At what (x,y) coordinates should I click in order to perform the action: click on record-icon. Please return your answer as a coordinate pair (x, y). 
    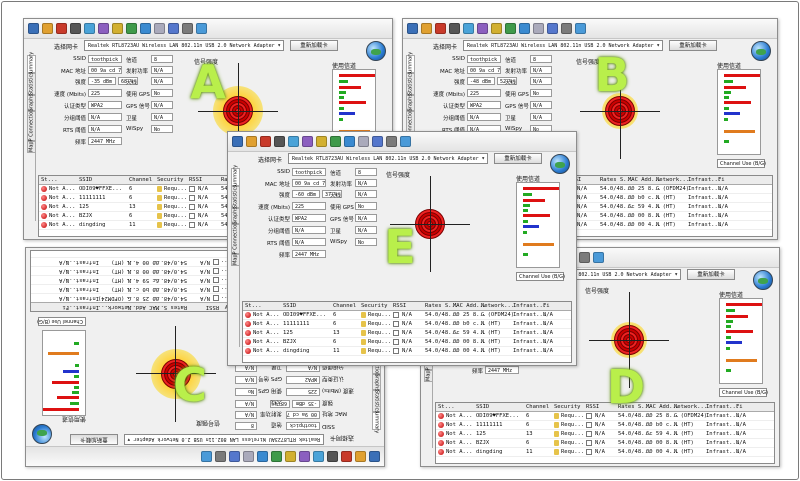
    Looking at the image, I should click on (265, 141).